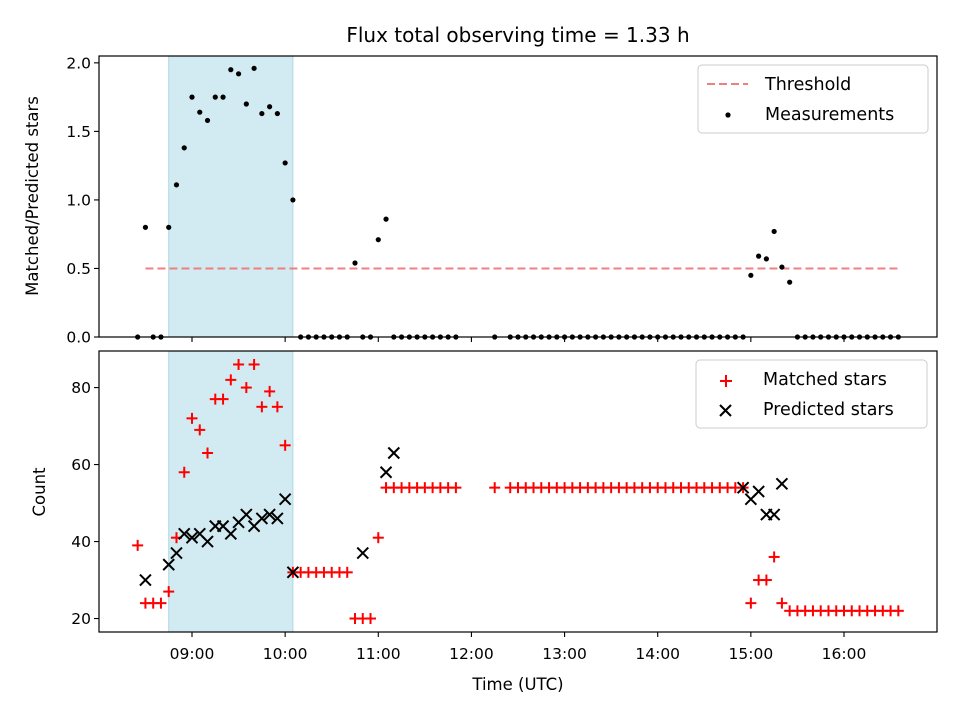  What do you see at coordinates (517, 35) in the screenshot?
I see `chart-title: Flux total observing time = 1.33 h` at bounding box center [517, 35].